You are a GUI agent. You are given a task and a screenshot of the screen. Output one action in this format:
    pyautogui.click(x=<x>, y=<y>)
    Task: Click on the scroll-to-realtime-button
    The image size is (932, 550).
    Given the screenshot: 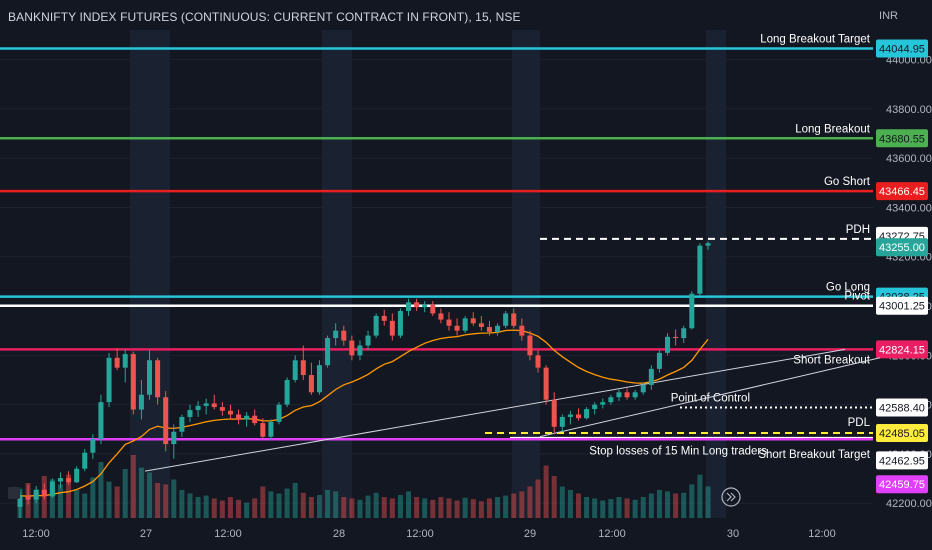 What is the action you would take?
    pyautogui.click(x=731, y=497)
    